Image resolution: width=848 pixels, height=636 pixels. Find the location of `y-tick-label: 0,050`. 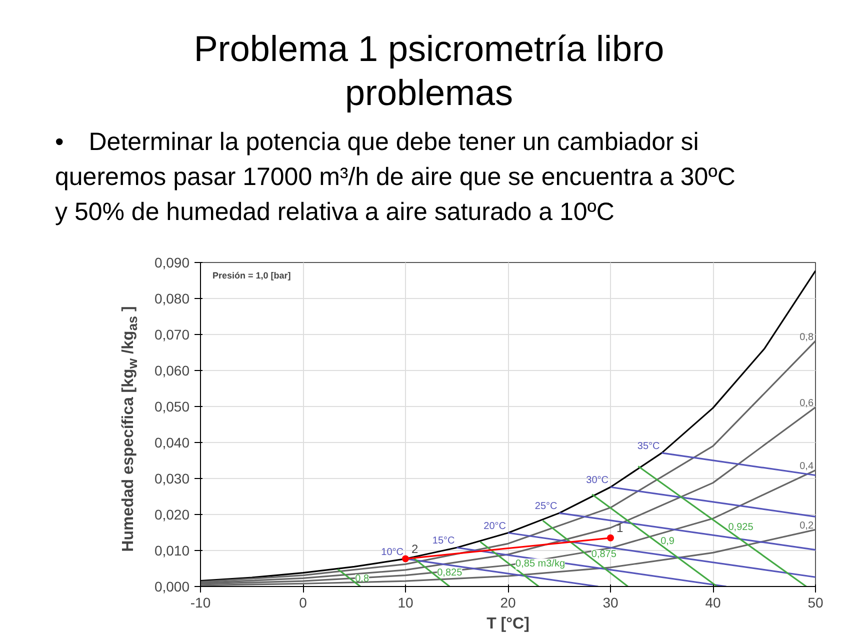

y-tick-label: 0,050 is located at coordinates (172, 406).